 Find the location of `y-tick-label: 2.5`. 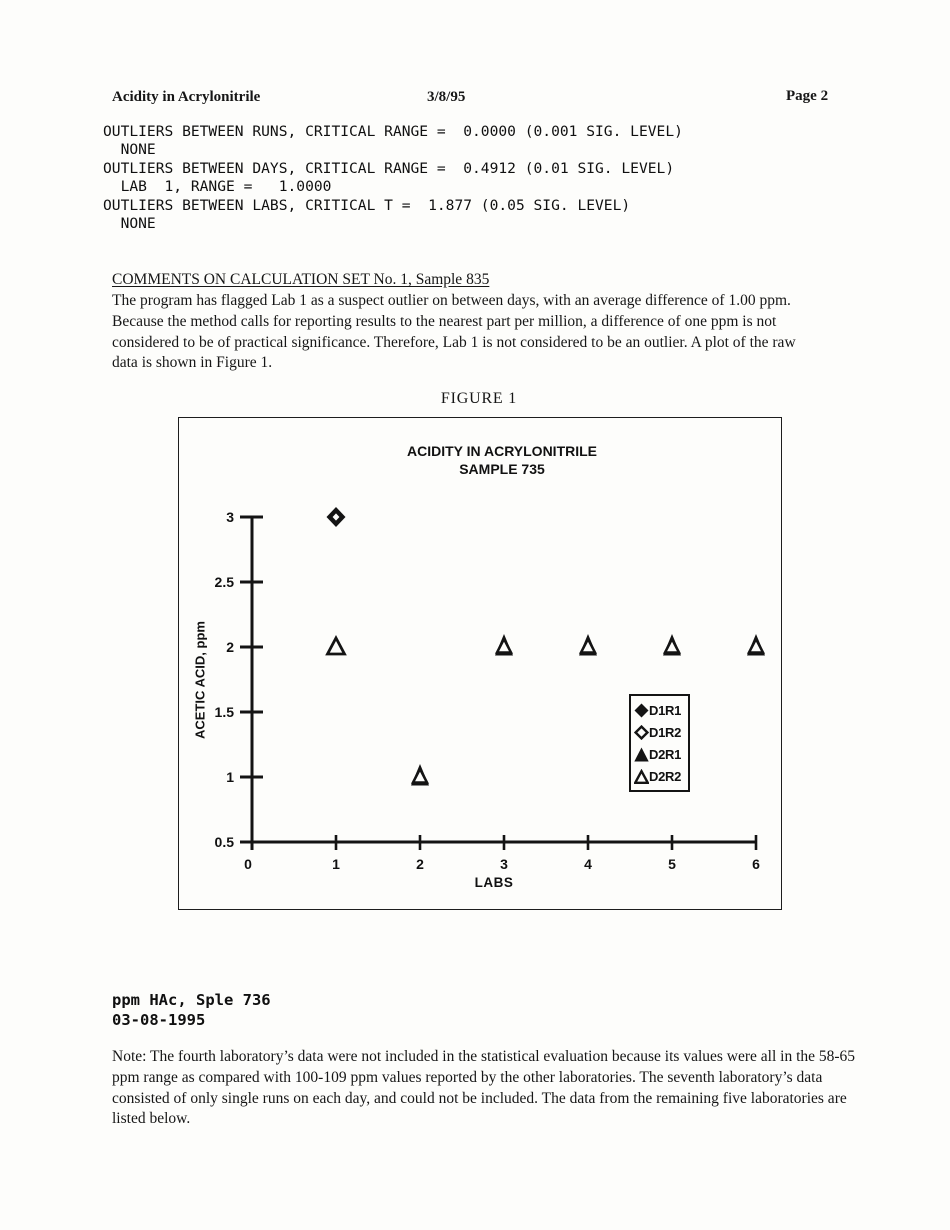

y-tick-label: 2.5 is located at coordinates (225, 582).